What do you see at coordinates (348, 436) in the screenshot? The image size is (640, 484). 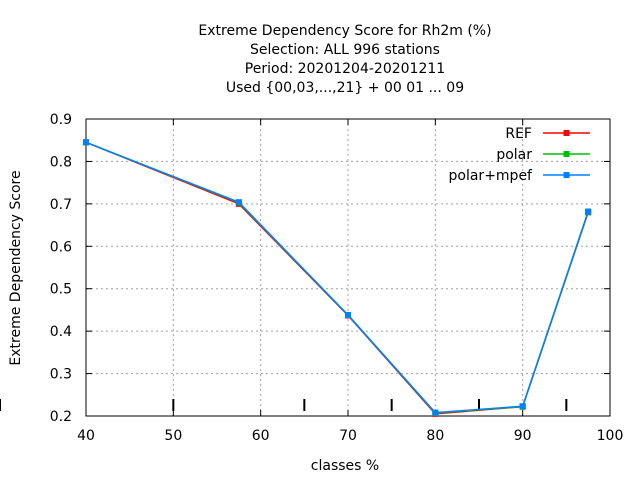 I see `x-tick-label: 70` at bounding box center [348, 436].